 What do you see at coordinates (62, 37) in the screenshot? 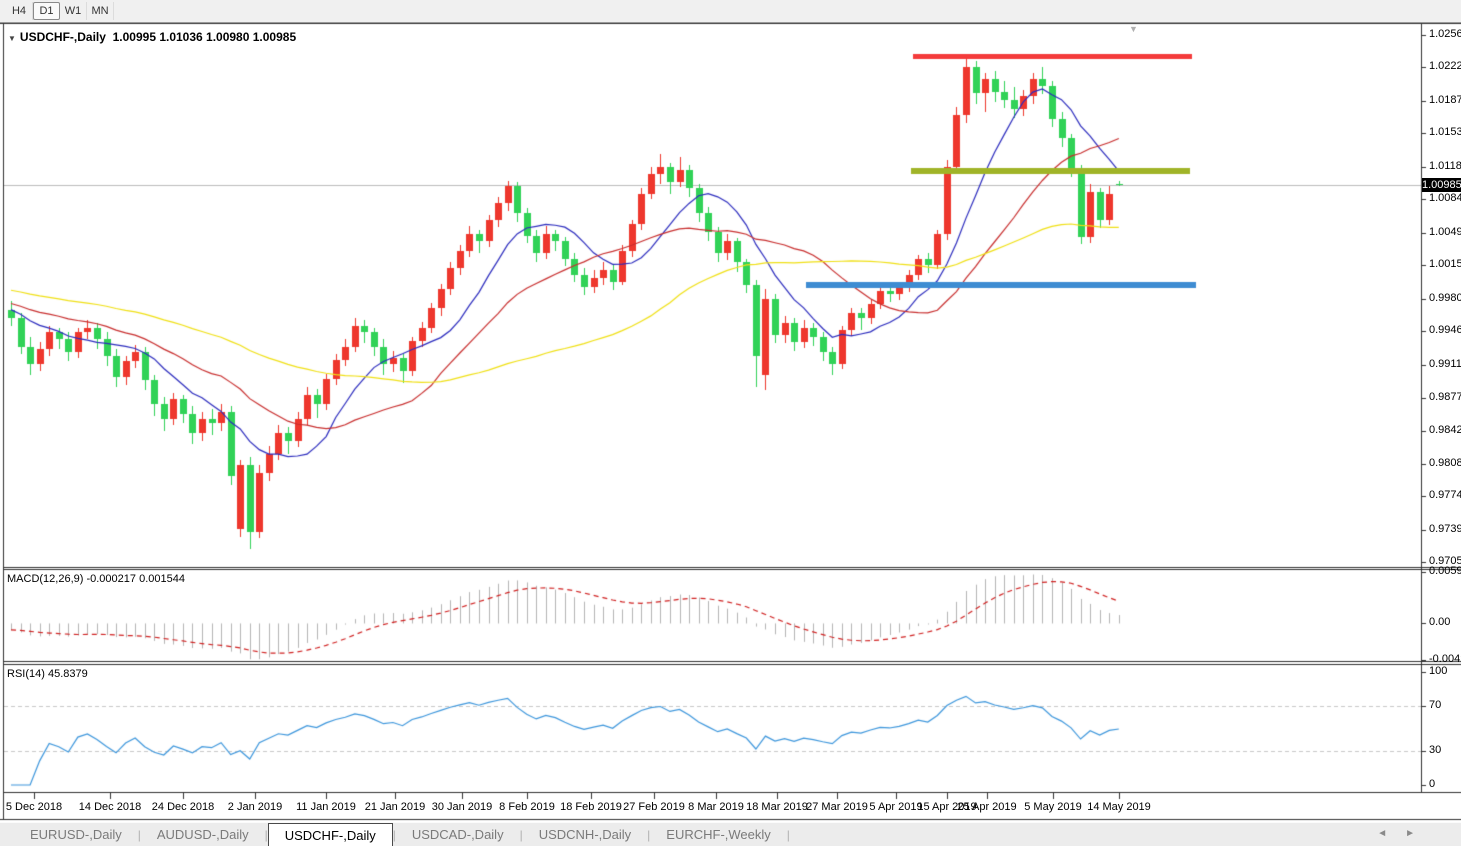
I see `chart-title-symbol: USDCHF-,Daily` at bounding box center [62, 37].